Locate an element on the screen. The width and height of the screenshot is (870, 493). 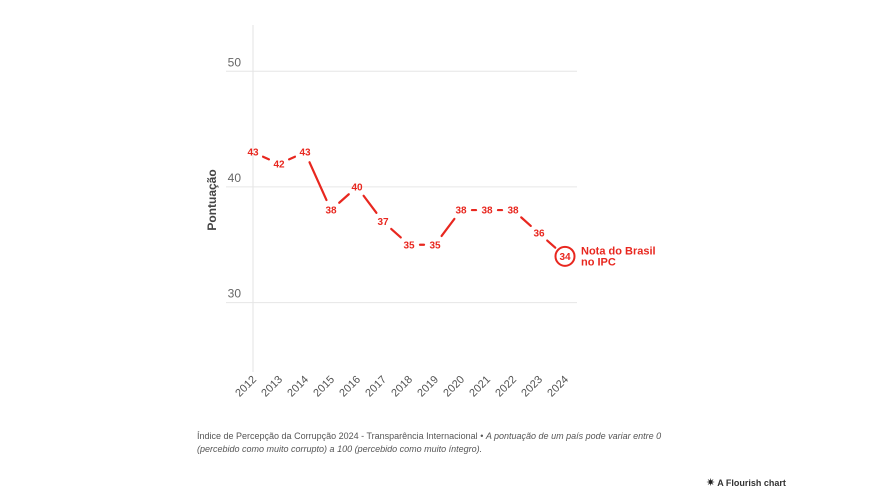
data-label: 34 is located at coordinates (565, 257).